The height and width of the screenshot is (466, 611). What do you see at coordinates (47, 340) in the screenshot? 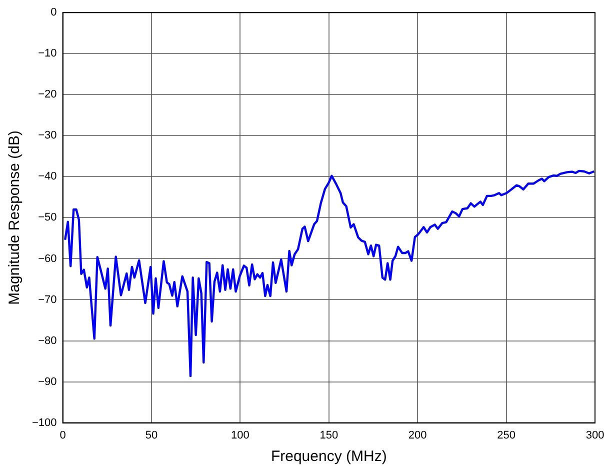
I see `y-tick-label: −80` at bounding box center [47, 340].